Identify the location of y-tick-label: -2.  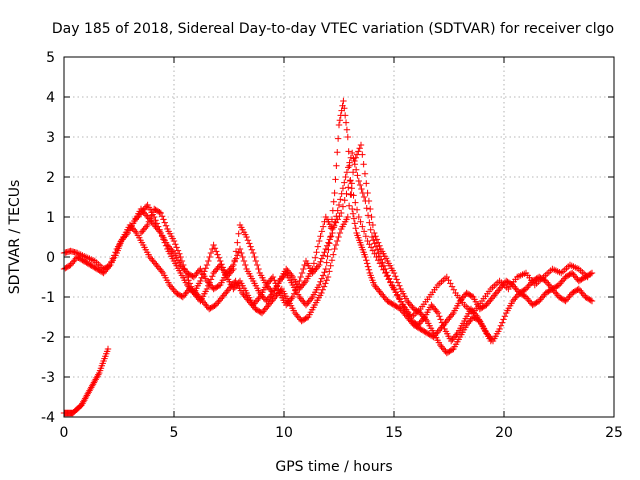
(48, 338).